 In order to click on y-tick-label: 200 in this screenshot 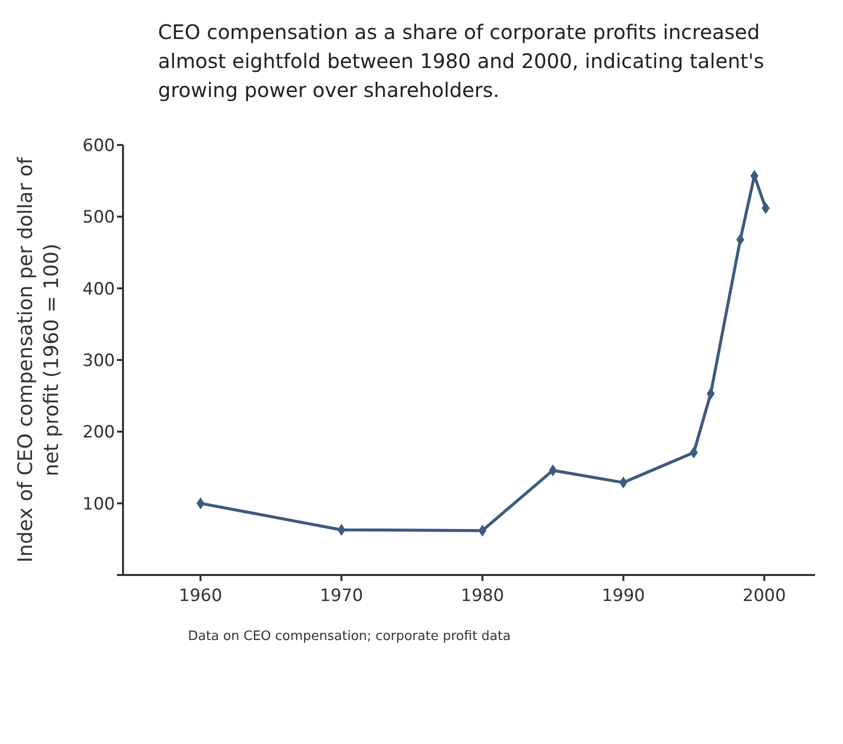, I will do `click(98, 432)`.